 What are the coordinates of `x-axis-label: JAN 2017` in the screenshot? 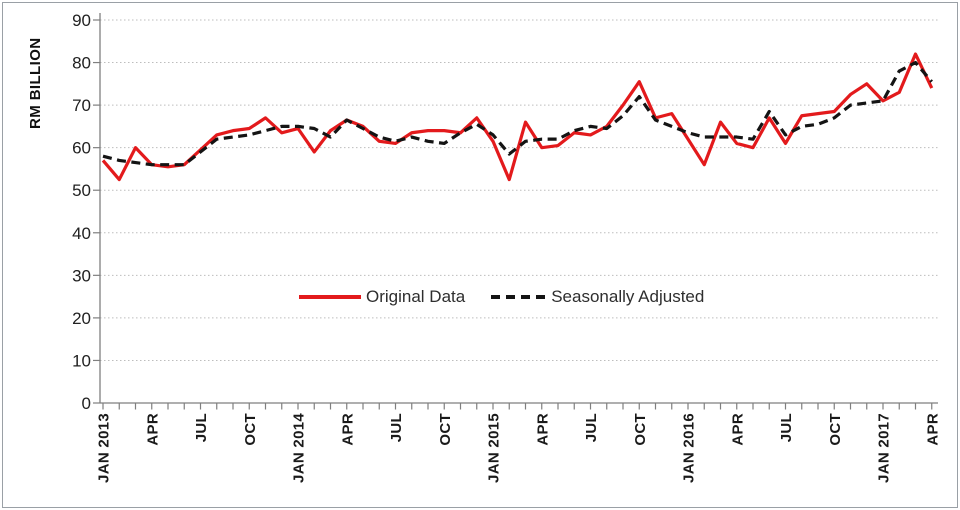 It's located at (884, 448).